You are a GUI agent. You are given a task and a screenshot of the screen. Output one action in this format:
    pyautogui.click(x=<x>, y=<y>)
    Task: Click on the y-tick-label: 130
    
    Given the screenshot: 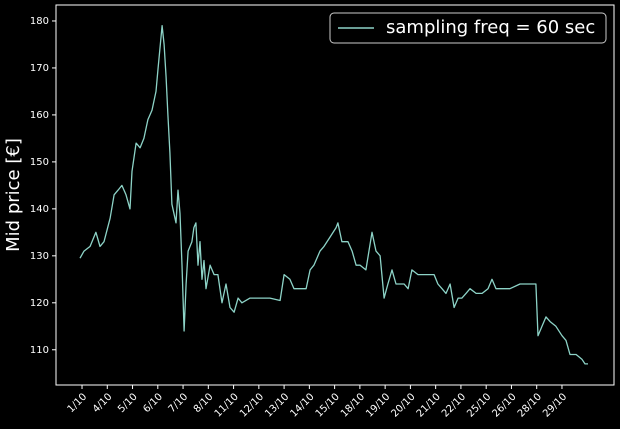 What is the action you would take?
    pyautogui.click(x=39, y=256)
    